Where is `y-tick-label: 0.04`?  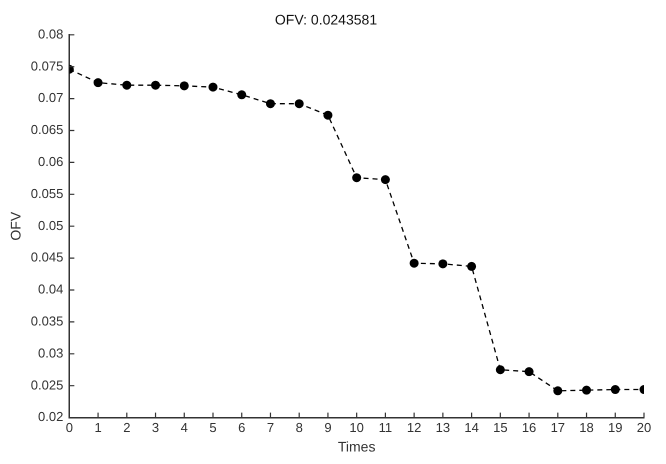 y-tick-label: 0.04 is located at coordinates (51, 289).